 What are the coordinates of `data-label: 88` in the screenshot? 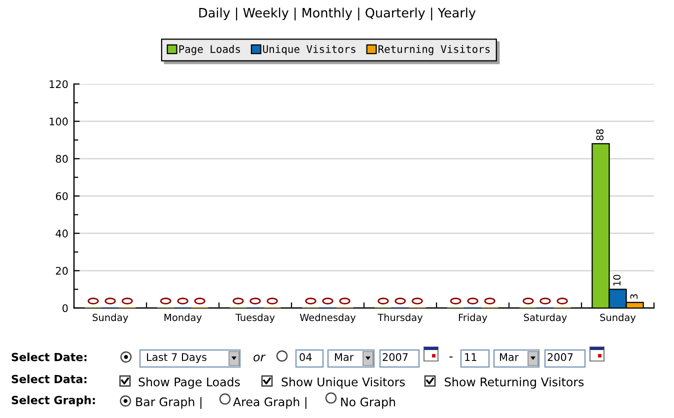 It's located at (600, 134).